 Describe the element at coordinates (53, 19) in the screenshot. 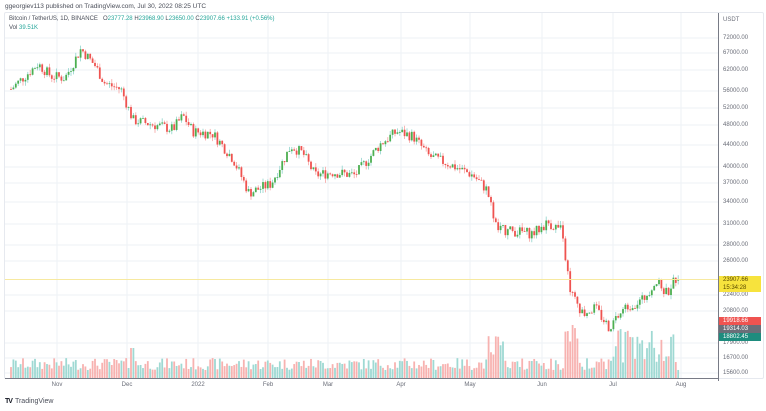

I see `symbol-name: Bitcoin / TetherUS, 1D, BINANCE` at that location.